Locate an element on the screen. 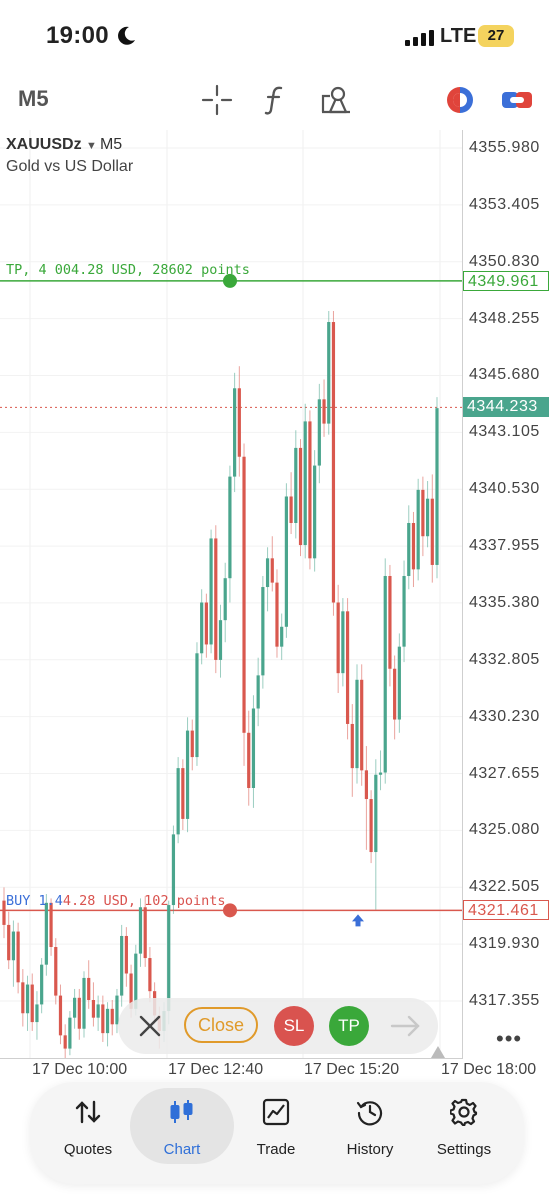 The height and width of the screenshot is (1199, 554). status-bar: 19:00 LTE 27 is located at coordinates (277, 35).